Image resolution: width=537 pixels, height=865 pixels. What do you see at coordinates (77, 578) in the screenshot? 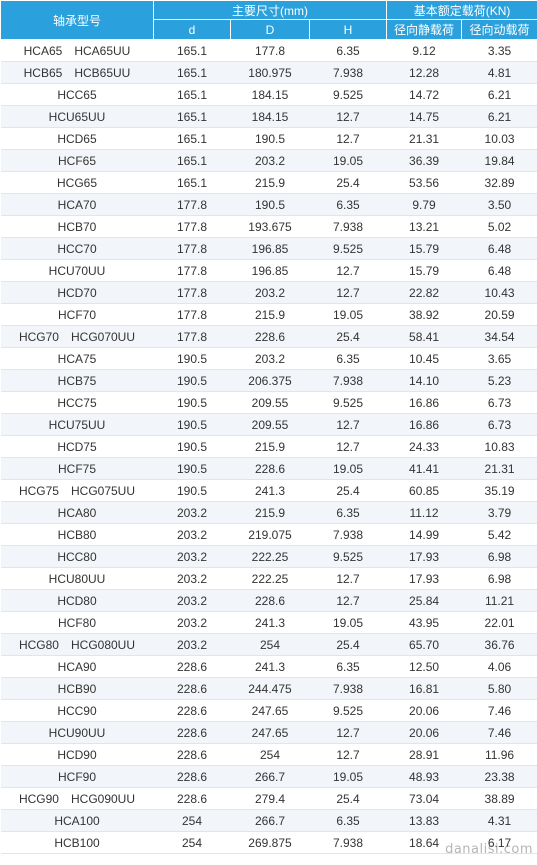
I see `cell-model: HCU80UU` at bounding box center [77, 578].